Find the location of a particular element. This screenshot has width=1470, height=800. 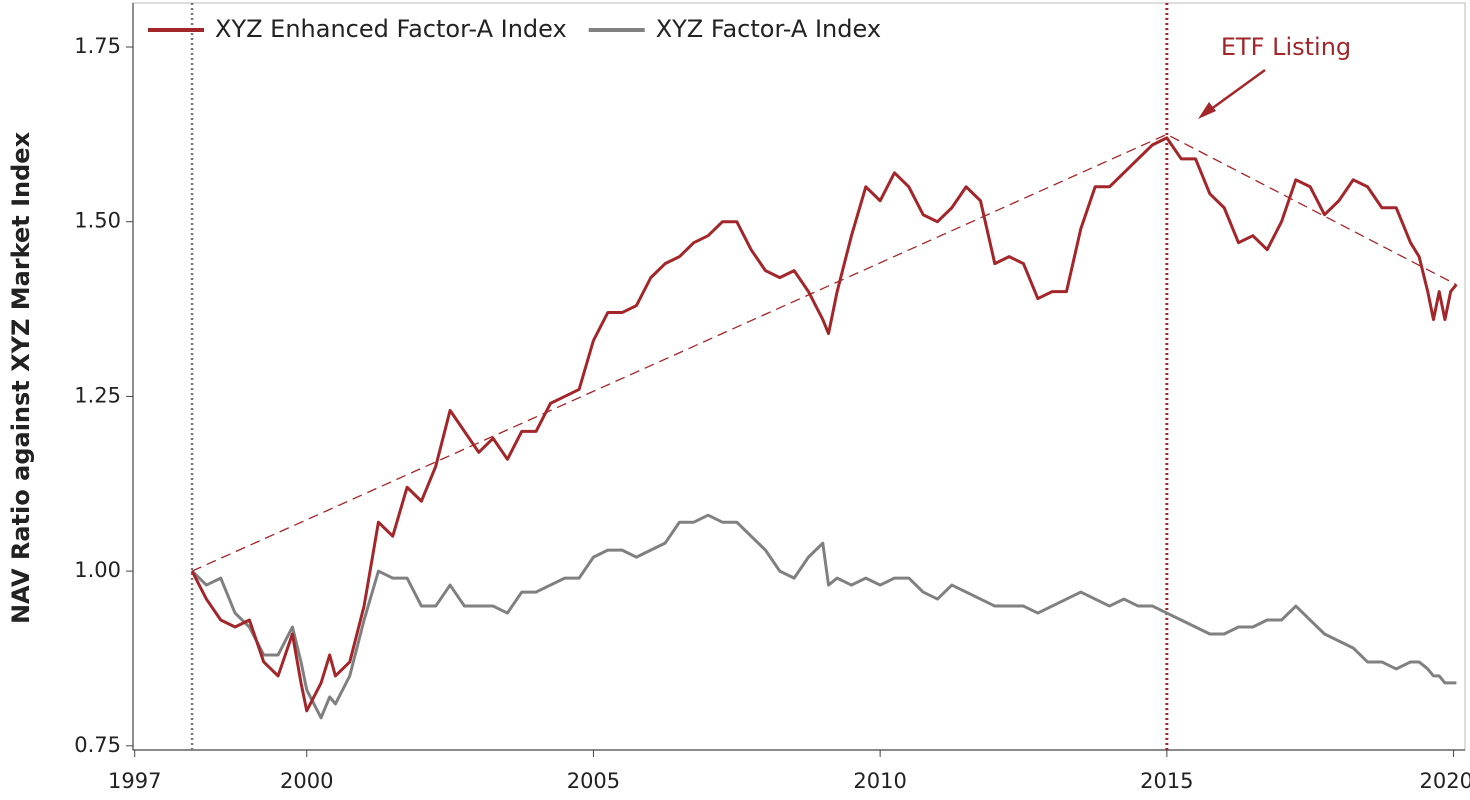

y-tick-label: 0.75 is located at coordinates (97, 745).